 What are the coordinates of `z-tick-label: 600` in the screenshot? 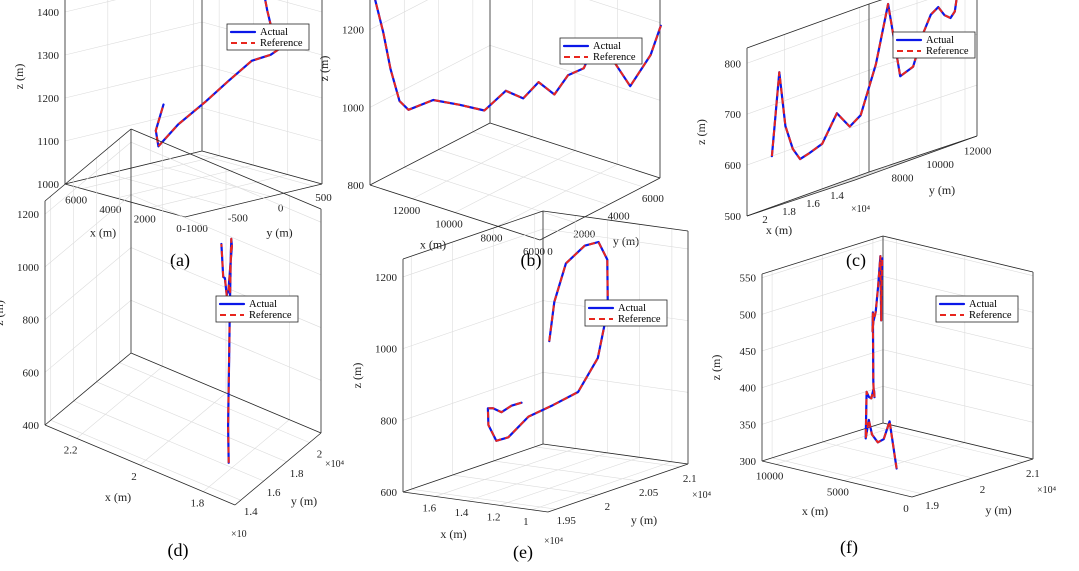 It's located at (389, 493).